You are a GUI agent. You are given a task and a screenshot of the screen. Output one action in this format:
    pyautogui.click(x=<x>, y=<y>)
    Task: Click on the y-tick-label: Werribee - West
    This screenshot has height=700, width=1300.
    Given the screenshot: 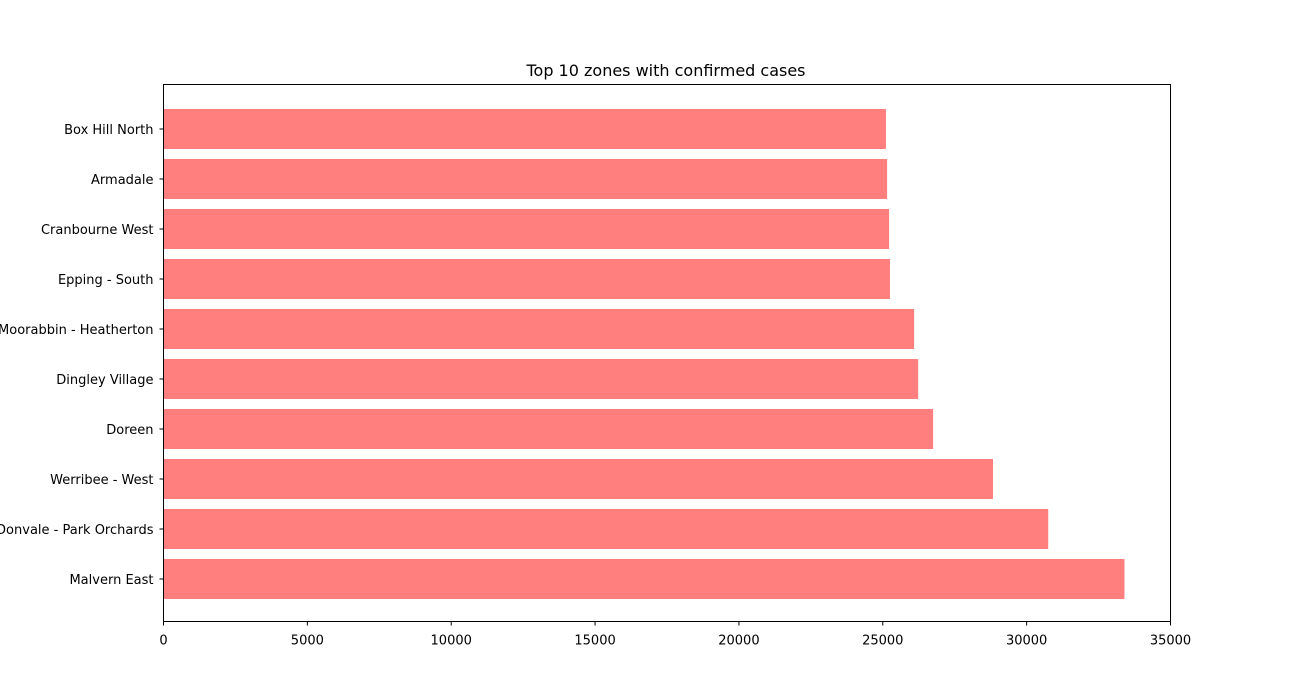 What is the action you would take?
    pyautogui.click(x=101, y=480)
    